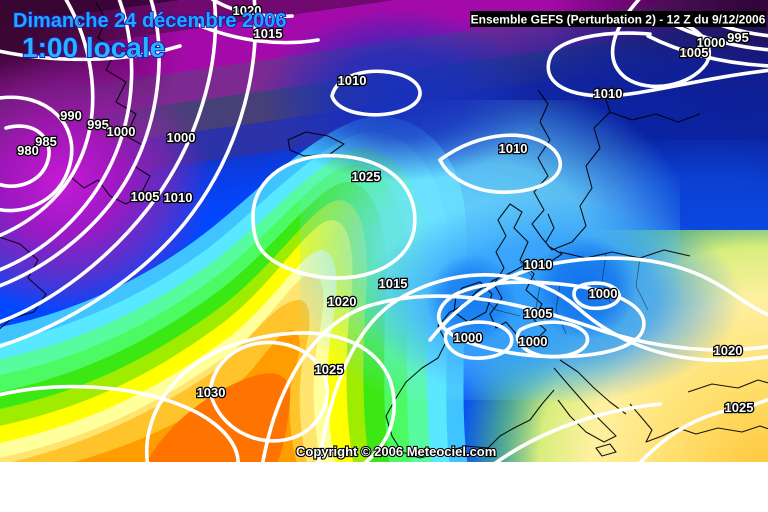 This screenshot has width=768, height=512. I want to click on pressure-label: 980, so click(28, 150).